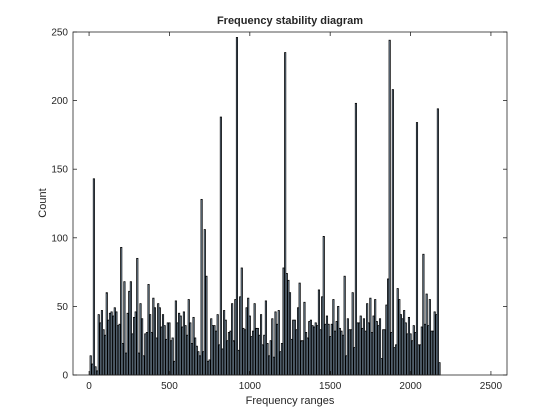  I want to click on x-tick-label: 0, so click(89, 386).